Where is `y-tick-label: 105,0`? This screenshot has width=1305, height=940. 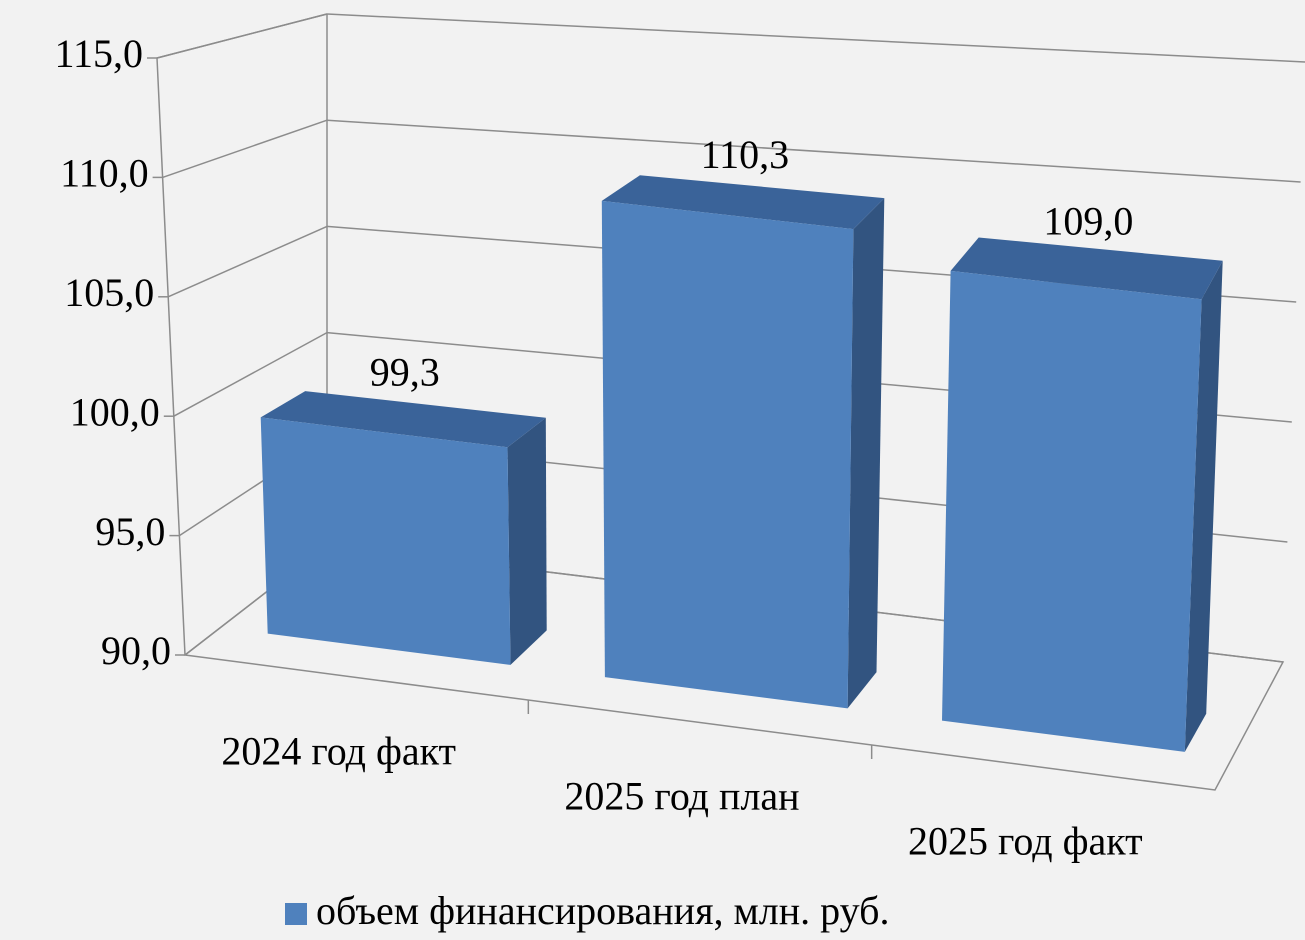 y-tick-label: 105,0 is located at coordinates (109, 292).